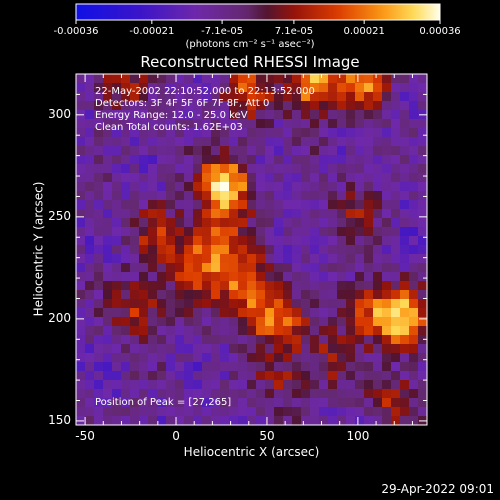 Image resolution: width=500 pixels, height=500 pixels. I want to click on colorbar-ticks, so click(258, 22).